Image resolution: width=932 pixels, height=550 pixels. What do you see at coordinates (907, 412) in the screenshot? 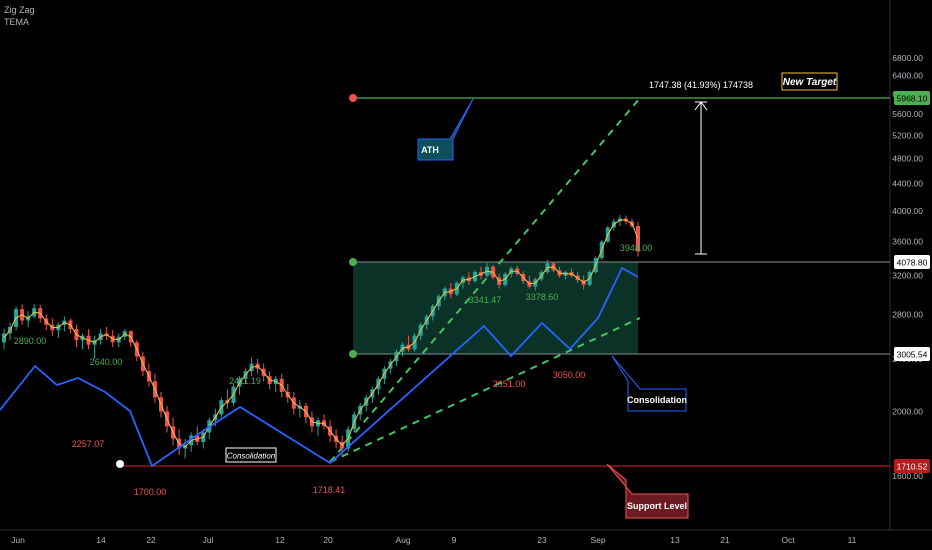
I see `y-tick-label: 2000.00` at bounding box center [907, 412].